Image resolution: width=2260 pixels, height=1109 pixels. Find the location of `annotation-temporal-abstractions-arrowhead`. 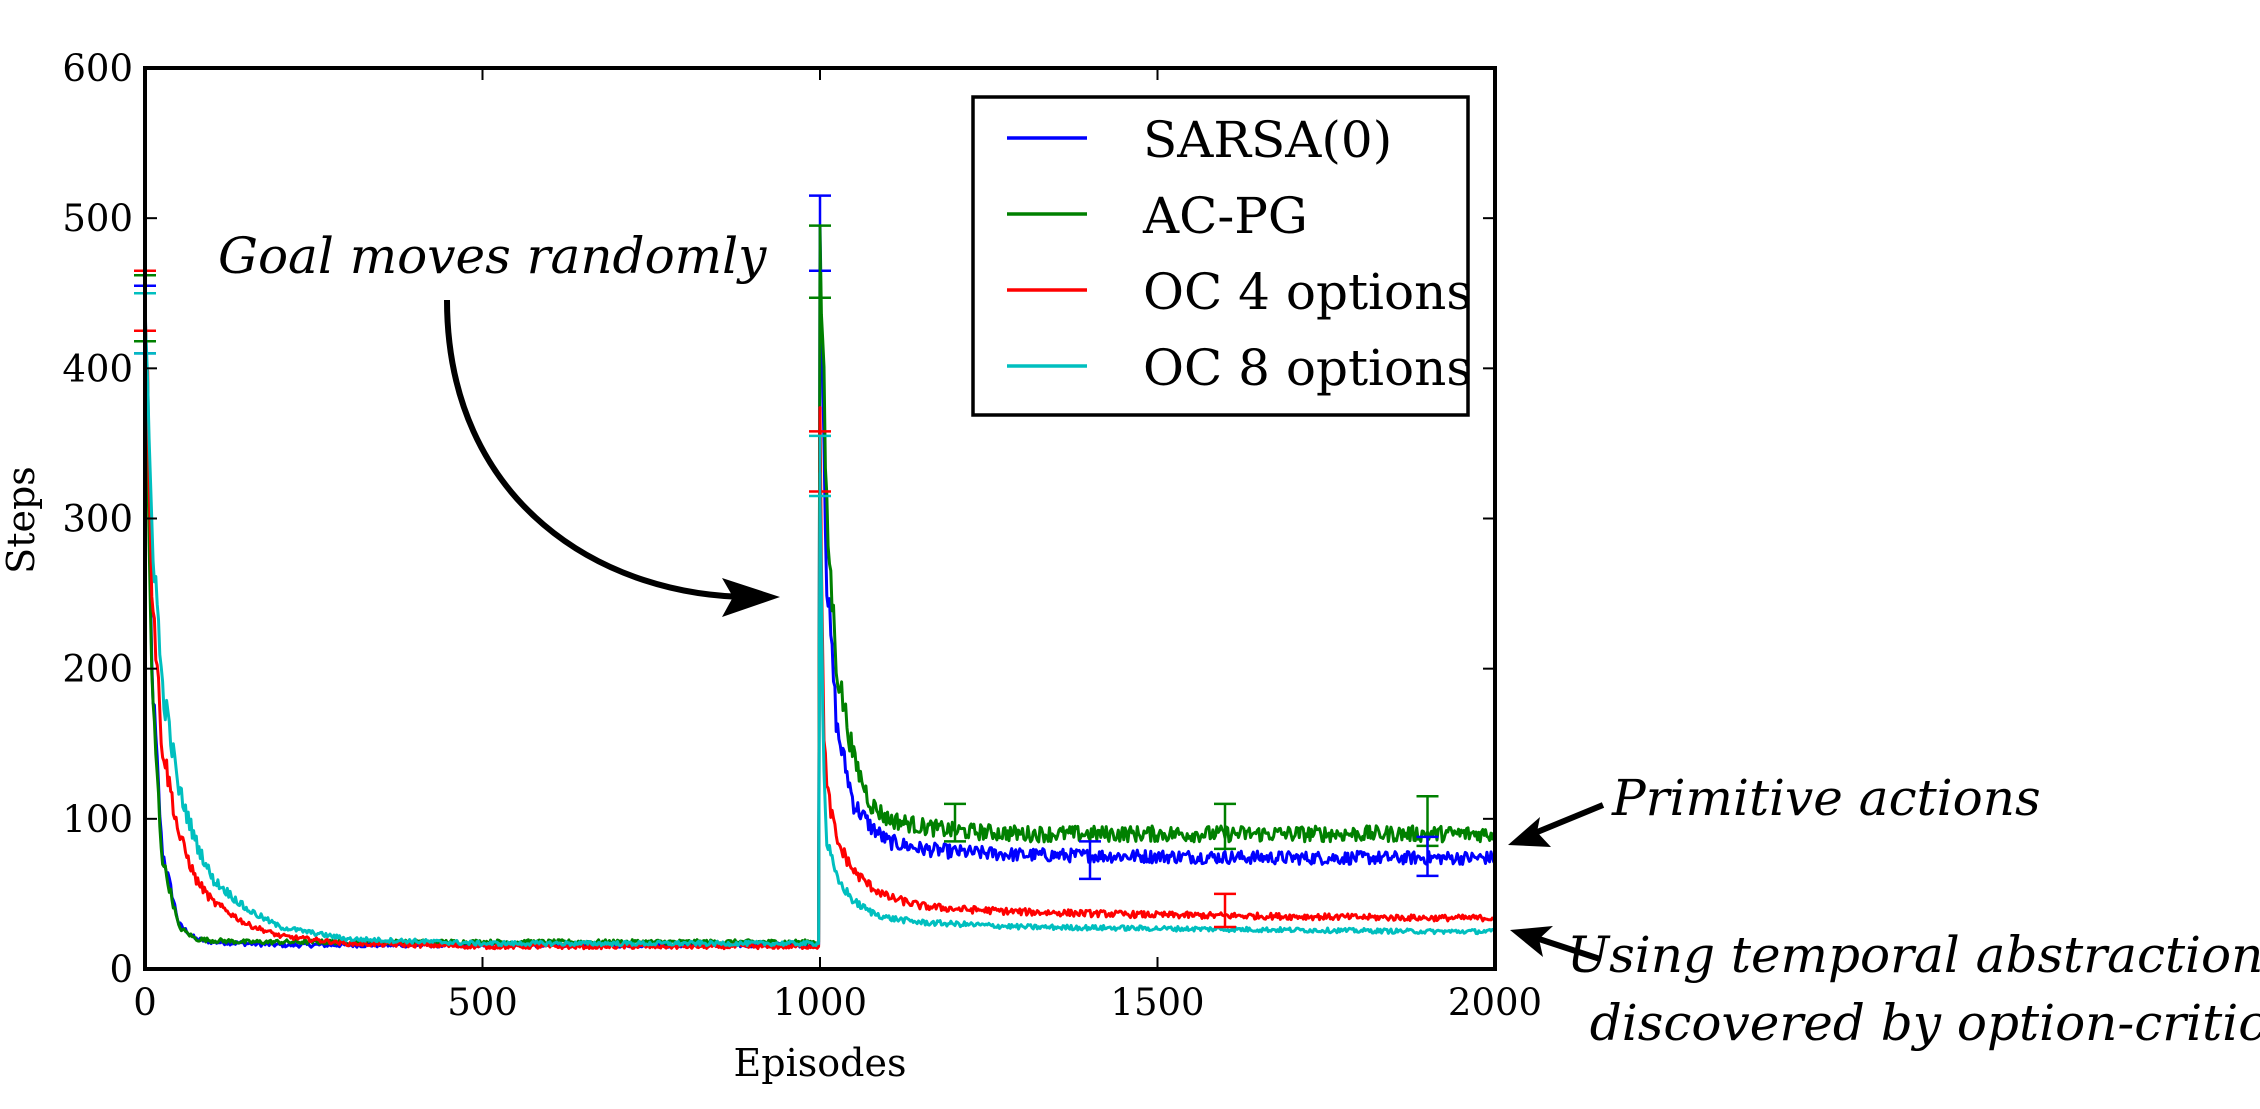

annotation-temporal-abstractions-arrowhead is located at coordinates (1531, 941).